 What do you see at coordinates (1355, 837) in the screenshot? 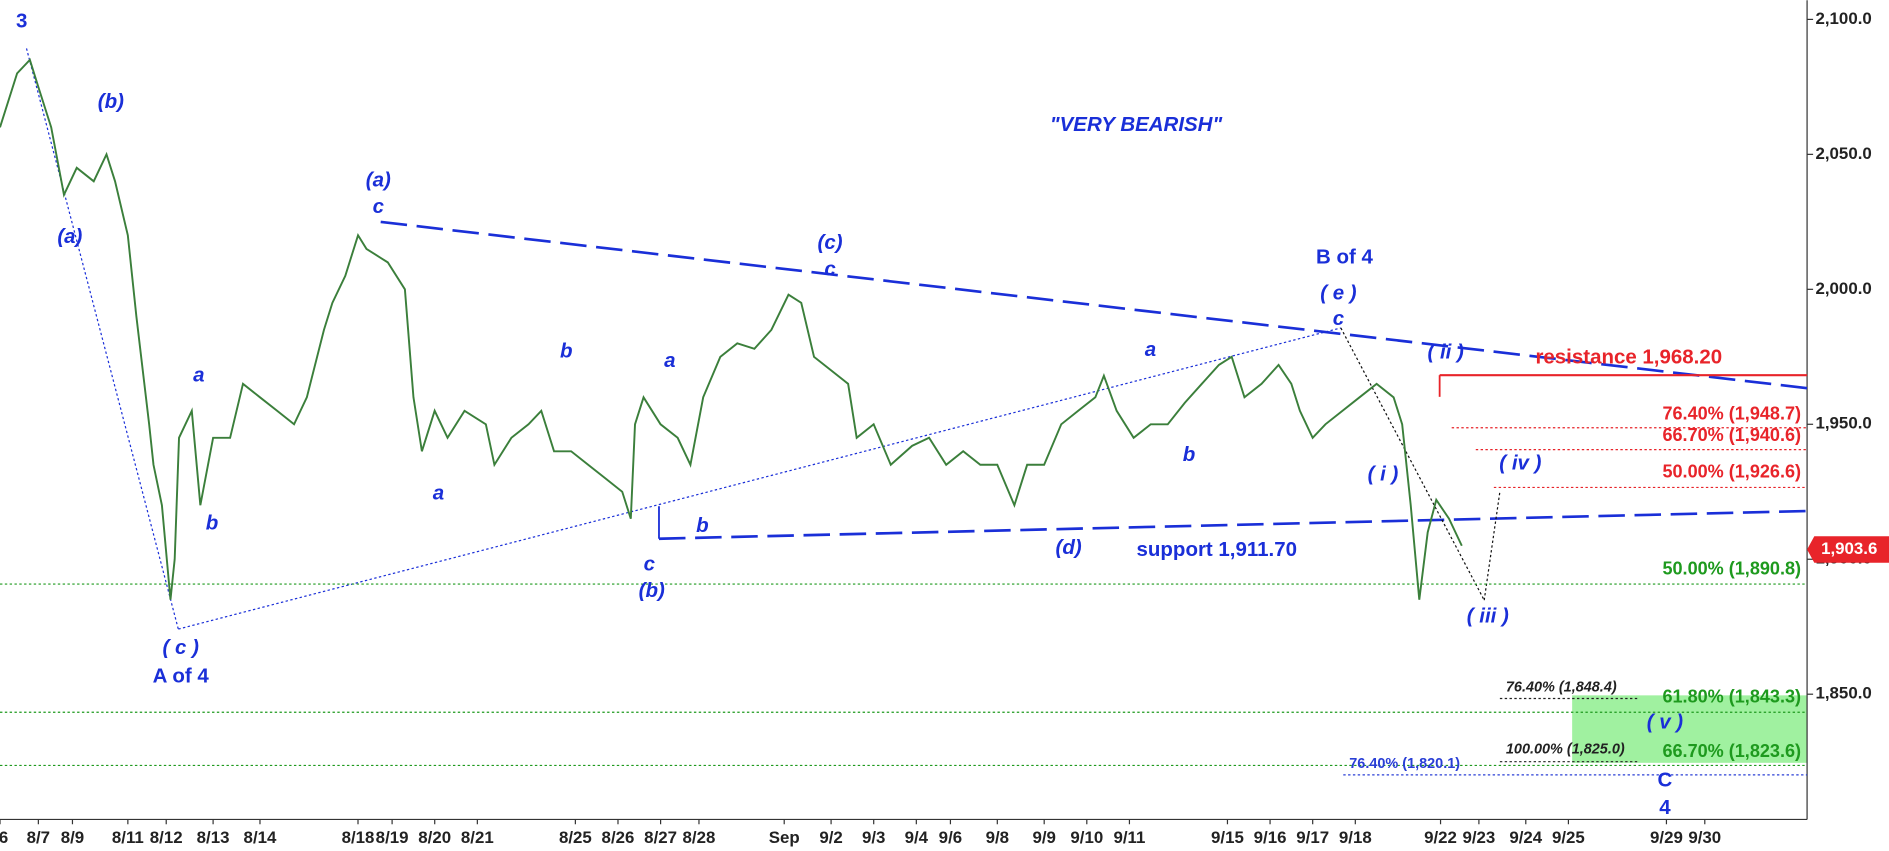
I see `x-tick-label: 9/18` at bounding box center [1355, 837].